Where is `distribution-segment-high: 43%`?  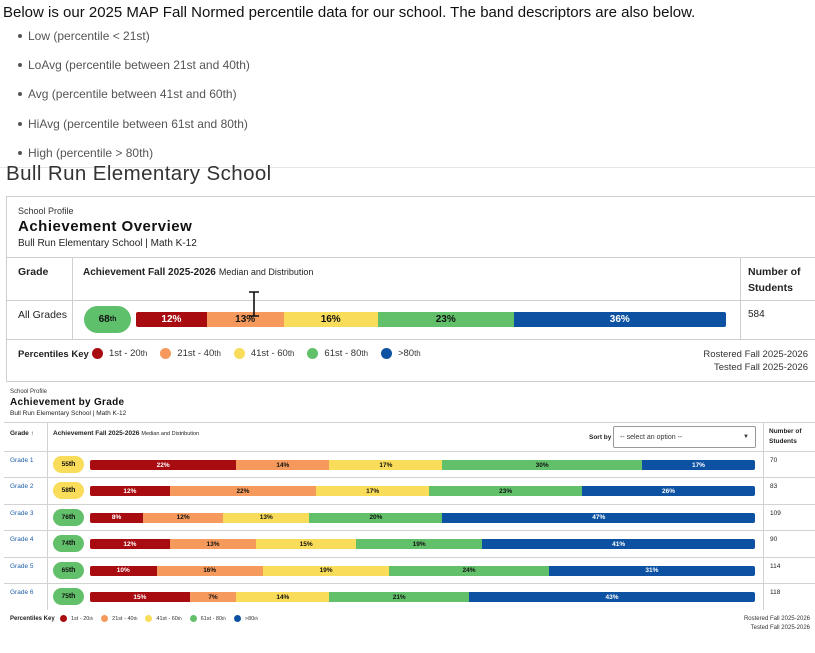 distribution-segment-high: 43% is located at coordinates (612, 597).